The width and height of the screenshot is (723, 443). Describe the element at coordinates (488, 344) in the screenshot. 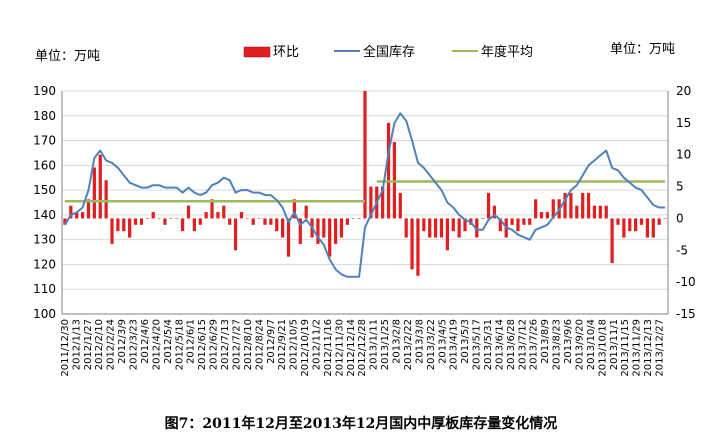

I see `x-tick-label: 2013/5/31` at that location.